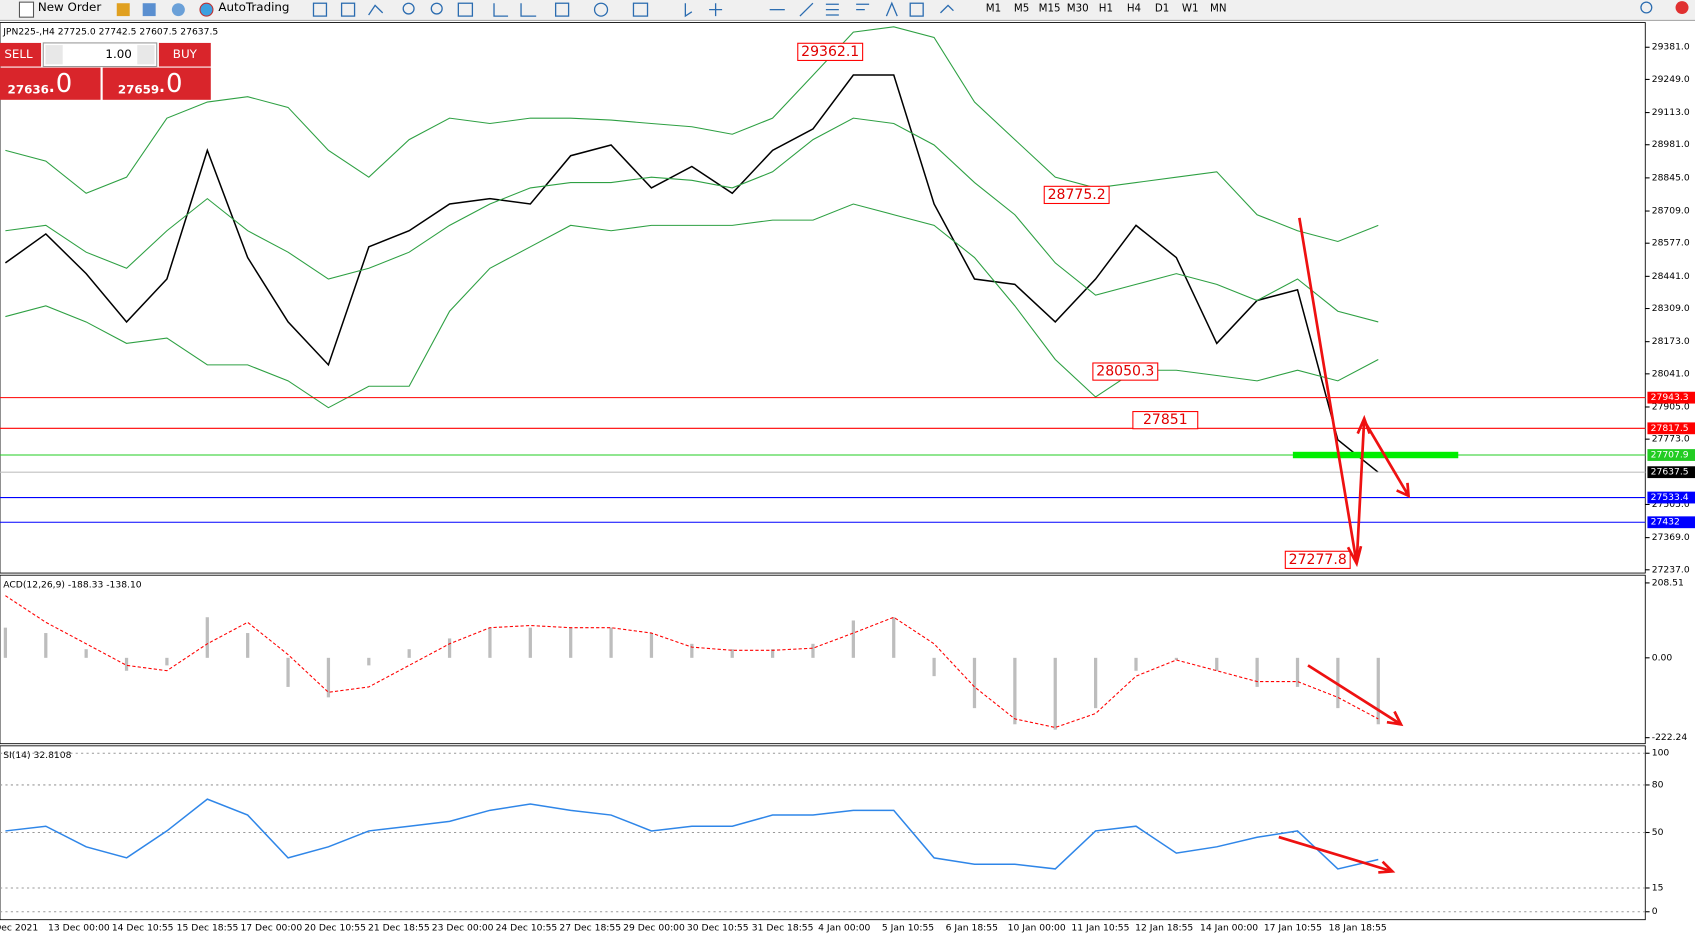 This screenshot has width=1695, height=939. Describe the element at coordinates (1162, 9) in the screenshot. I see `timeframe-button: D1` at that location.